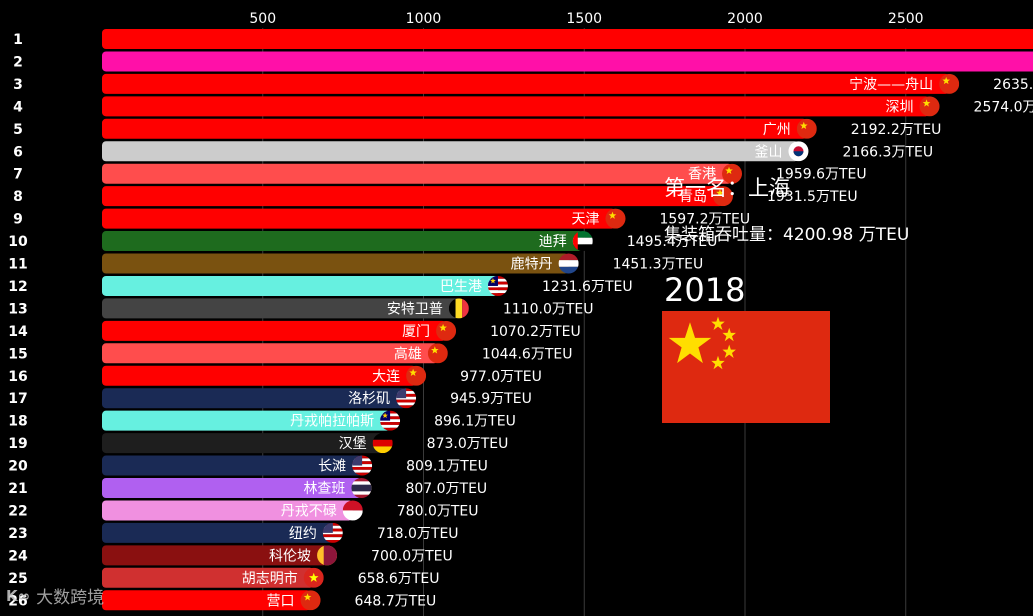  I want to click on rank-label: 15, so click(17, 354).